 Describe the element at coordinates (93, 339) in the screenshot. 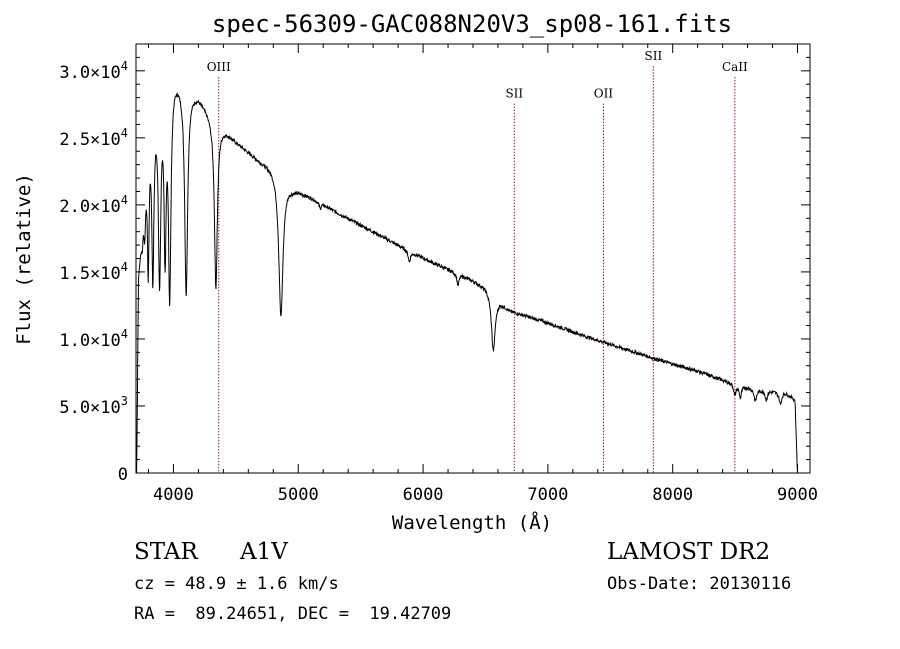

I see `y-tick-label: 1.0×10⁴` at that location.